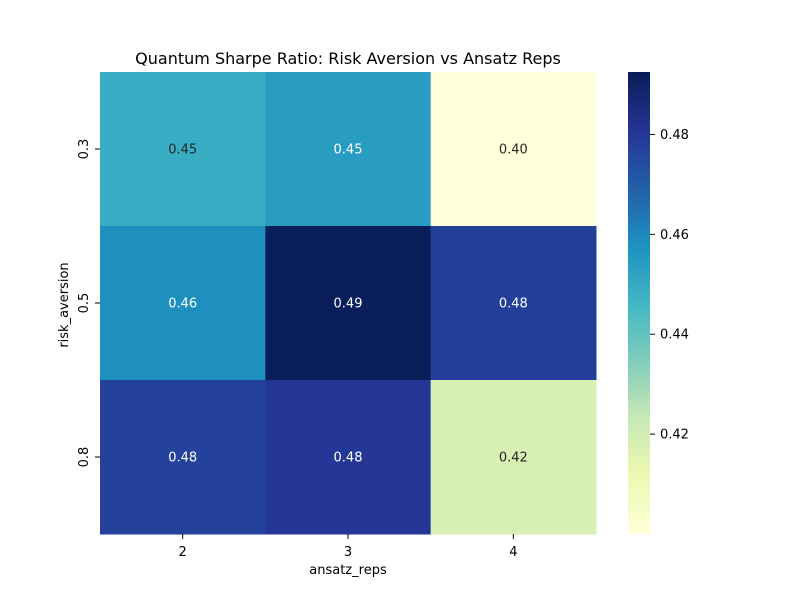 The height and width of the screenshot is (604, 800). Describe the element at coordinates (183, 552) in the screenshot. I see `x-tick-label: 2` at that location.